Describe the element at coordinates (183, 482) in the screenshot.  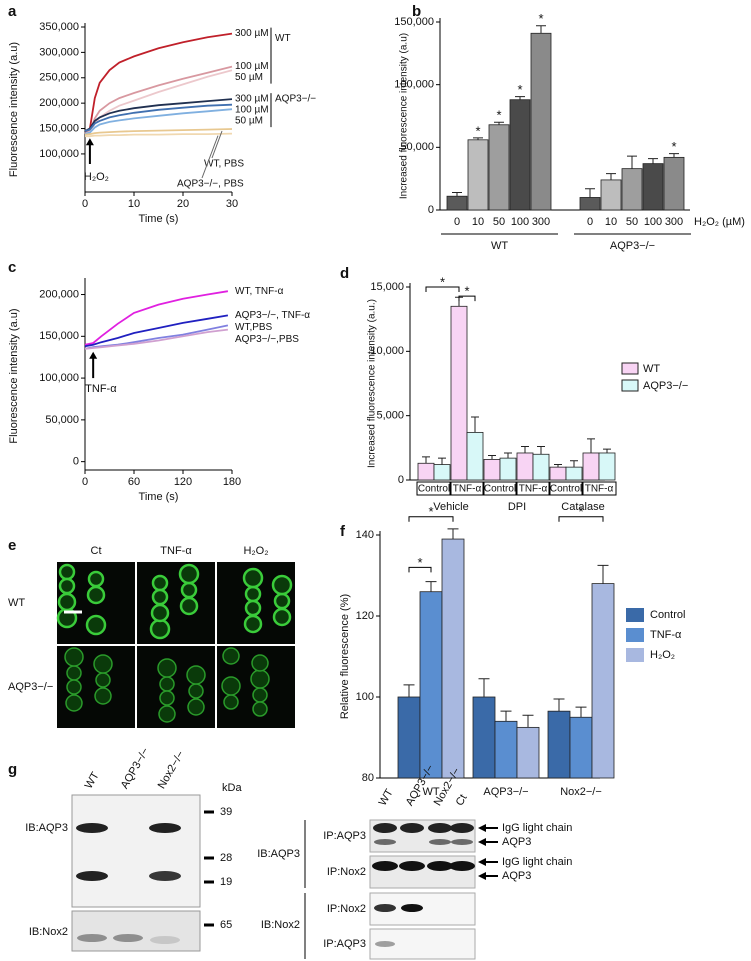
I see `x-tick-label: 120` at that location.